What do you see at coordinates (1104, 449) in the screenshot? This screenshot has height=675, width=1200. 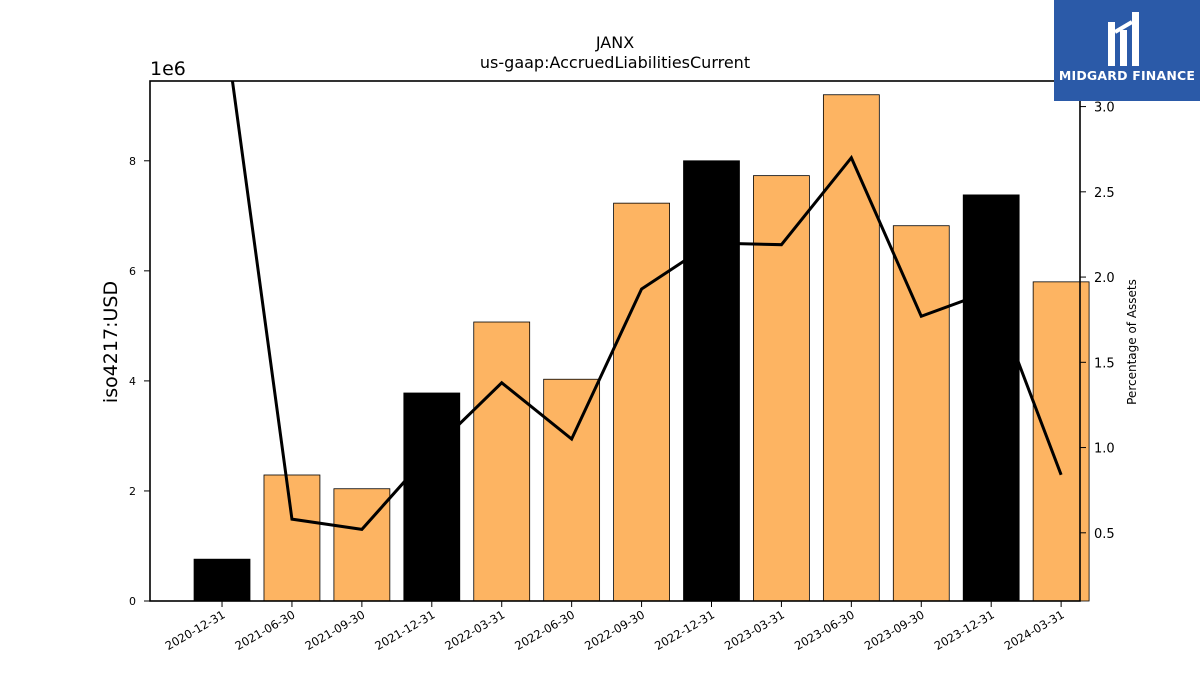 I see `y2-tick-label: 1.0` at bounding box center [1104, 449].